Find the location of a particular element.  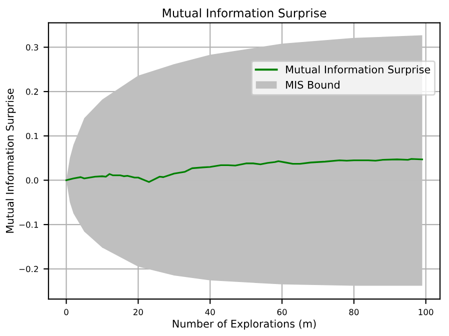

line-series is located at coordinates (244, 170).